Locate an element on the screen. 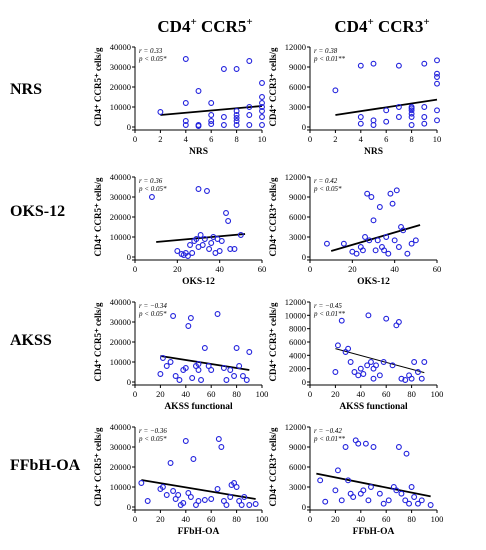 The height and width of the screenshot is (550, 486). x-axis-label: AKSS functional is located at coordinates (198, 407).